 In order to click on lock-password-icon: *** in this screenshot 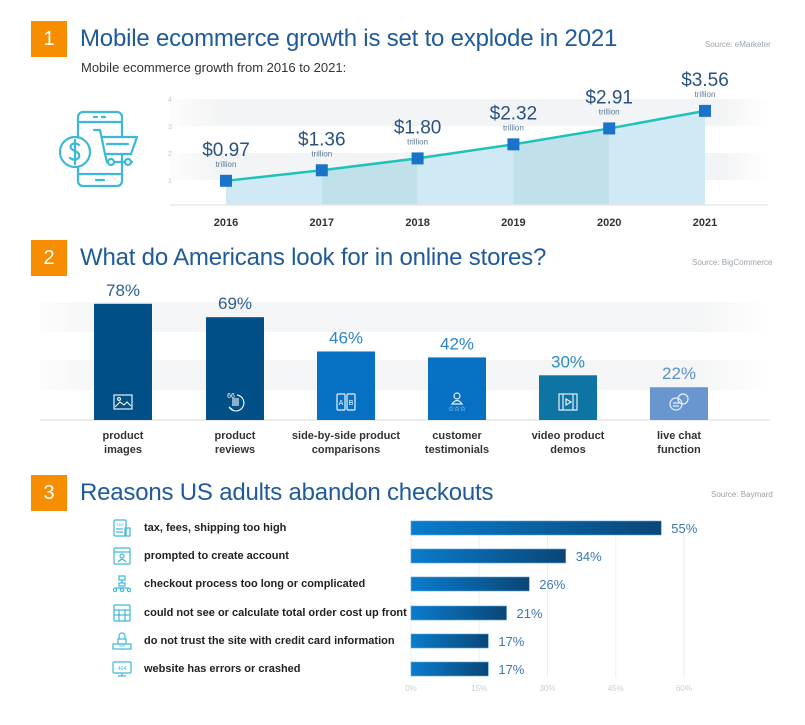, I will do `click(122, 641)`.